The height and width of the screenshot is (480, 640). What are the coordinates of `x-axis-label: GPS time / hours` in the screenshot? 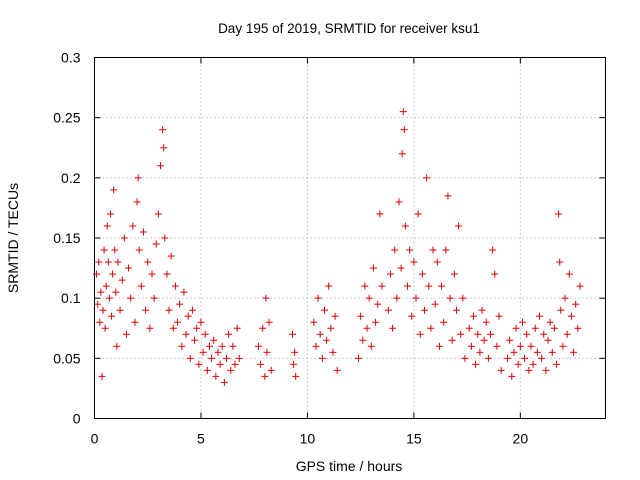 It's located at (349, 466).